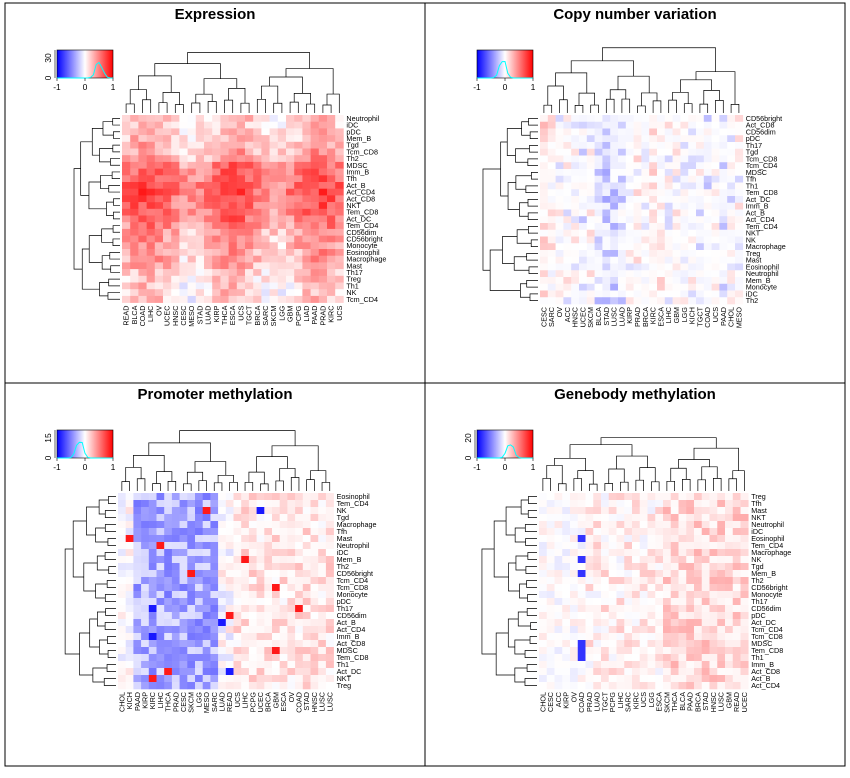 The image size is (850, 778). Describe the element at coordinates (273, 316) in the screenshot. I see `column-label: SKCM` at that location.